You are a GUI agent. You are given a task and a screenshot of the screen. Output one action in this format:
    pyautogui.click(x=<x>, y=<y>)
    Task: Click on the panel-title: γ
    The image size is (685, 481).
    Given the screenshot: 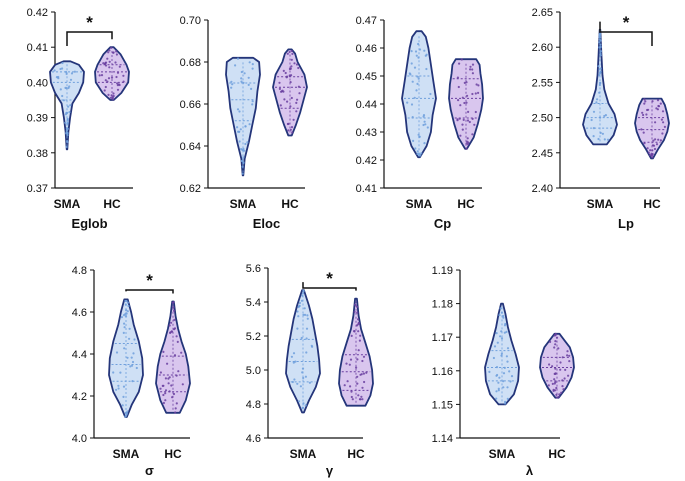 What is the action you would take?
    pyautogui.click(x=330, y=470)
    